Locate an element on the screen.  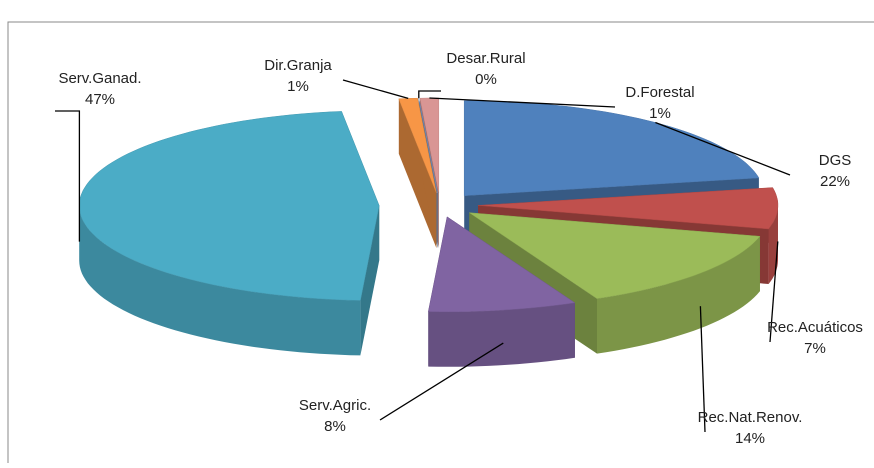
slice-value-label: 0% is located at coordinates (486, 79).